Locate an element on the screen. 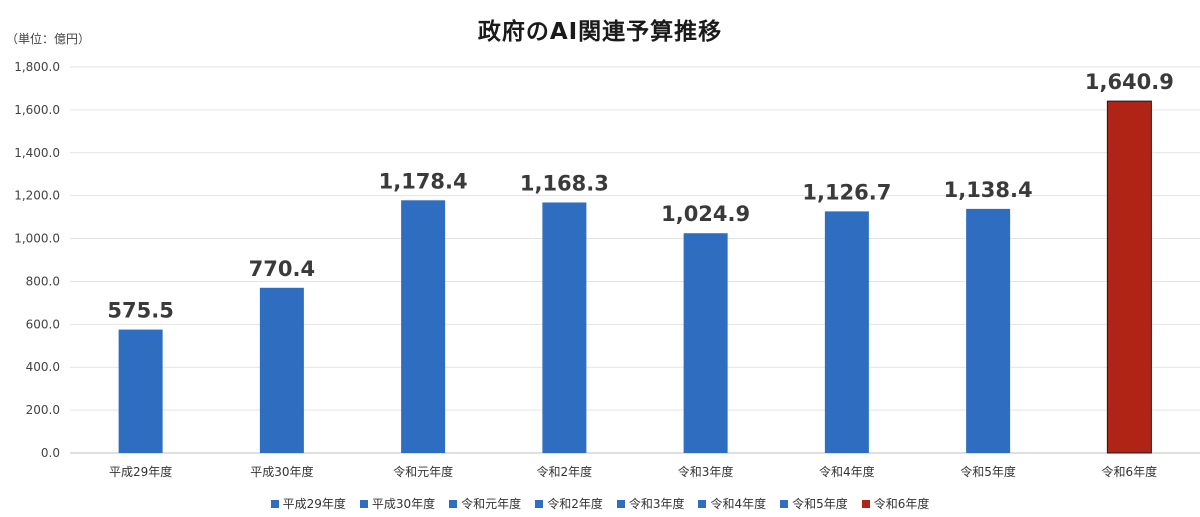  y-tick-label: 1,400.0 is located at coordinates (37, 153).